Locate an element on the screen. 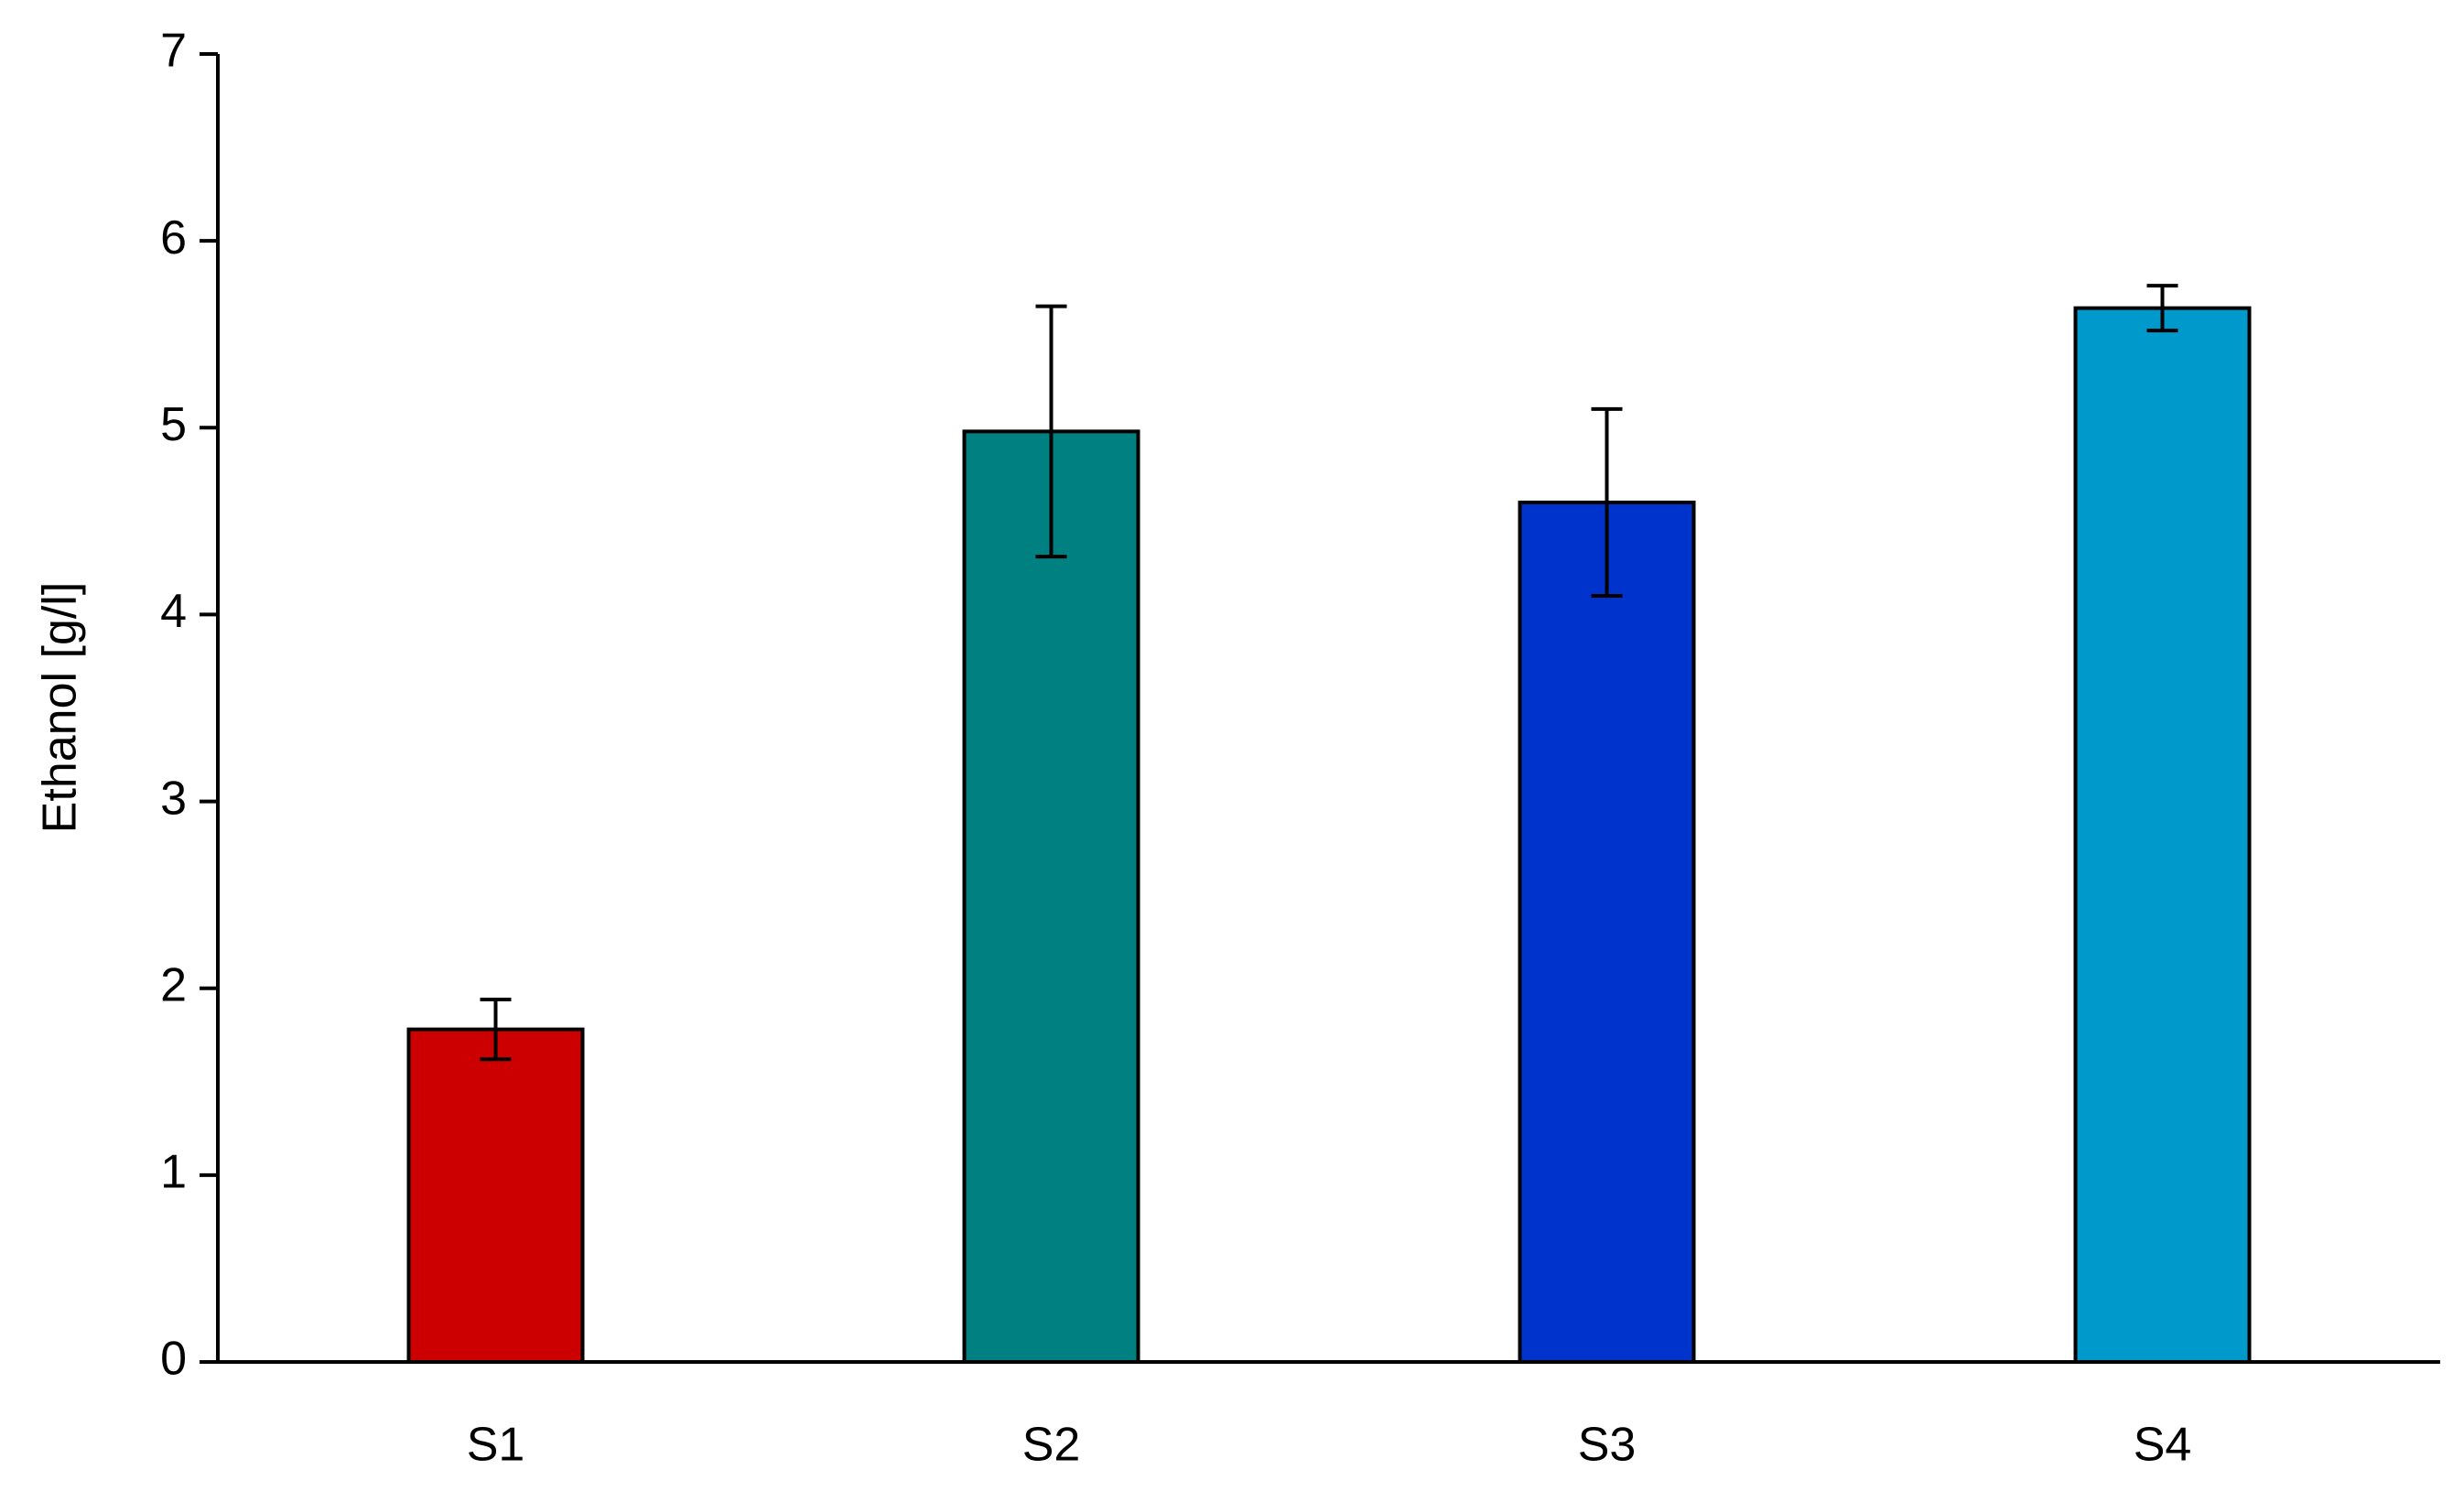 The width and height of the screenshot is (2464, 1502). y-tick-label: 7 is located at coordinates (173, 52).